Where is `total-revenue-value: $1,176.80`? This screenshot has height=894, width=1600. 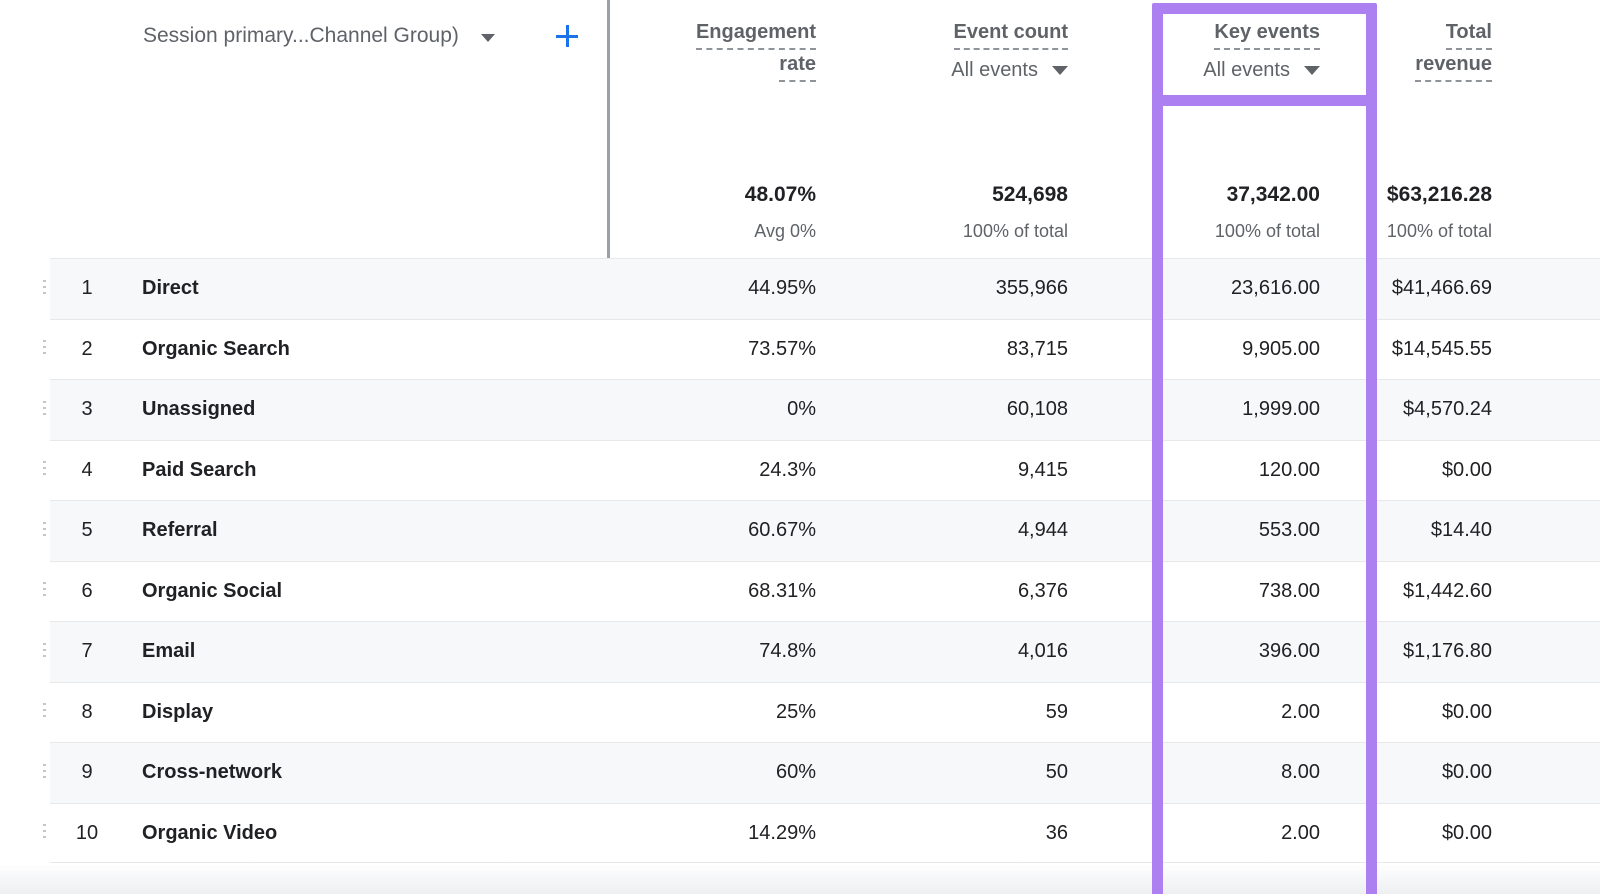
total-revenue-value: $1,176.80 is located at coordinates (1447, 651).